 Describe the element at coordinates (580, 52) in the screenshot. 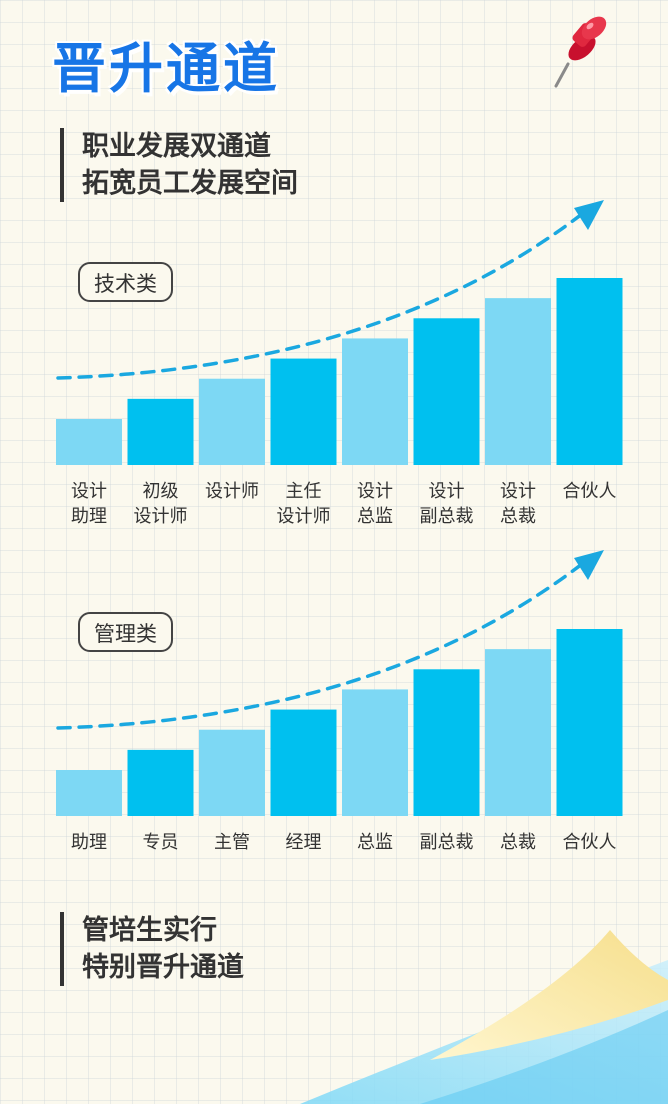

I see `pushpin-icon` at that location.